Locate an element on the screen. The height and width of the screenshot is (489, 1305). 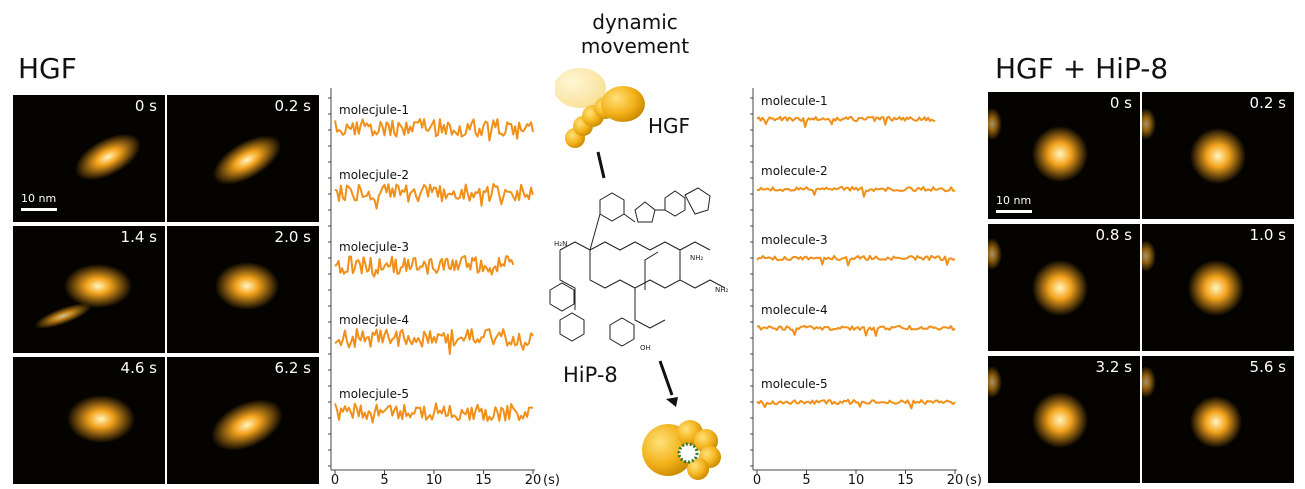
hip8-structure: H₂N NH₂ NH₂ OH is located at coordinates (639, 251).